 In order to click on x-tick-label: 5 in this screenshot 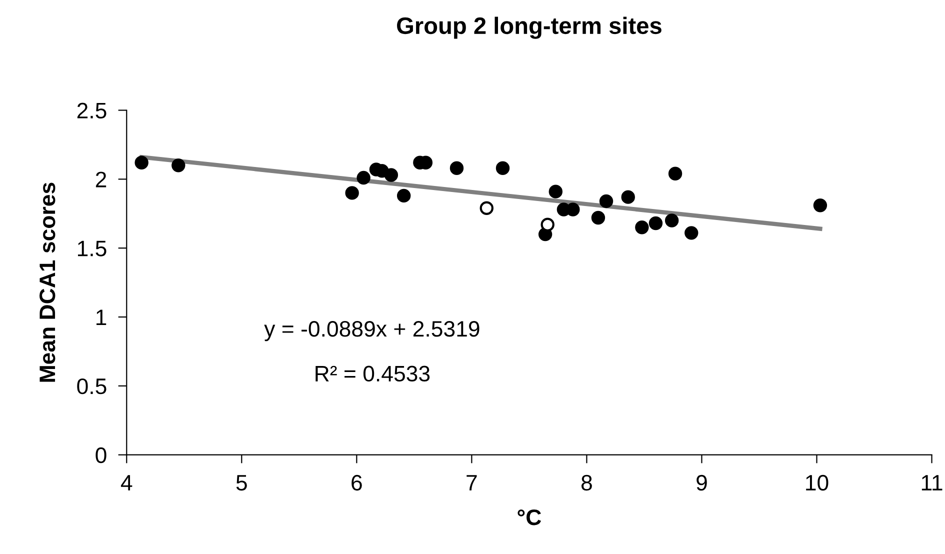, I will do `click(241, 483)`.